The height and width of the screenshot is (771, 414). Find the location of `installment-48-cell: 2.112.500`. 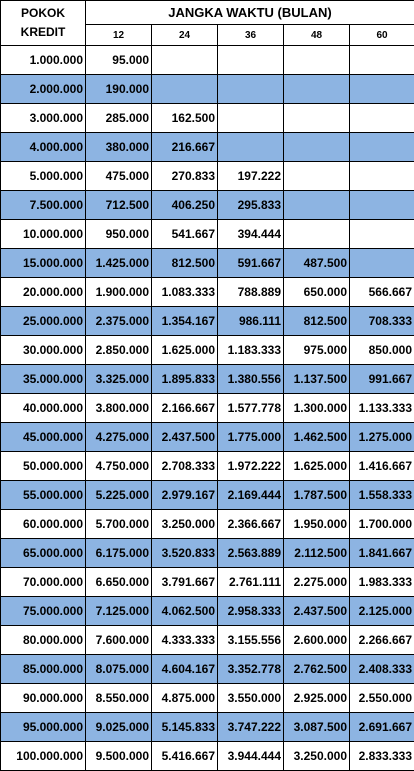

installment-48-cell: 2.112.500 is located at coordinates (317, 553).